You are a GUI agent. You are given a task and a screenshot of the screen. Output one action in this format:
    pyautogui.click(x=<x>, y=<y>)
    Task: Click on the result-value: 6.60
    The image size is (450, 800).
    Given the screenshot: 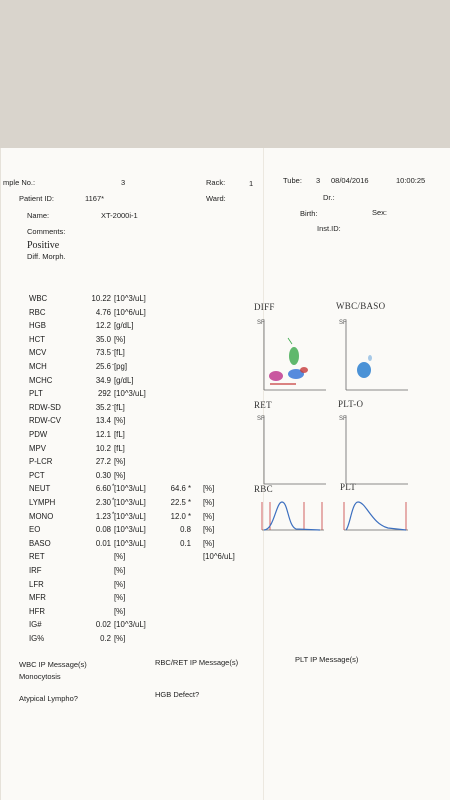 What is the action you would take?
    pyautogui.click(x=103, y=489)
    